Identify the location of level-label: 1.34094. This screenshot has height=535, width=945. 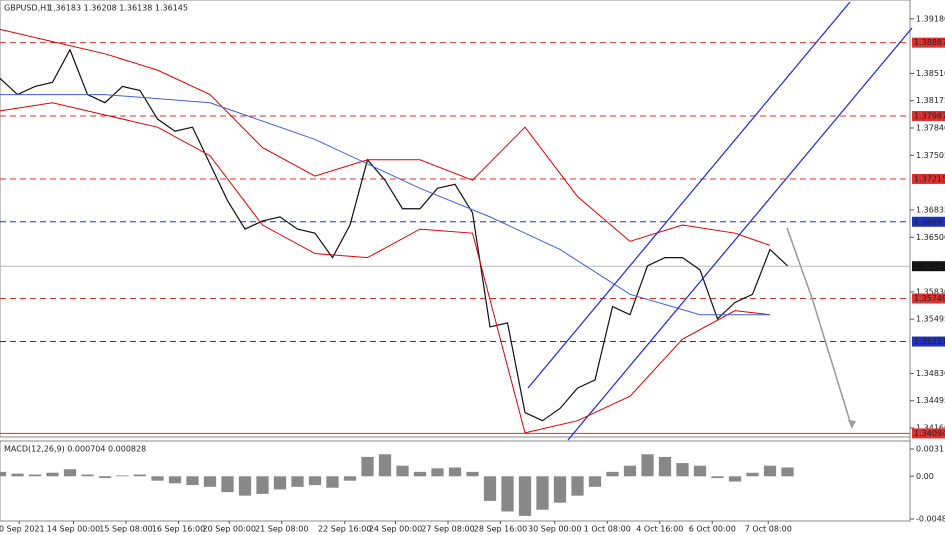
(929, 433).